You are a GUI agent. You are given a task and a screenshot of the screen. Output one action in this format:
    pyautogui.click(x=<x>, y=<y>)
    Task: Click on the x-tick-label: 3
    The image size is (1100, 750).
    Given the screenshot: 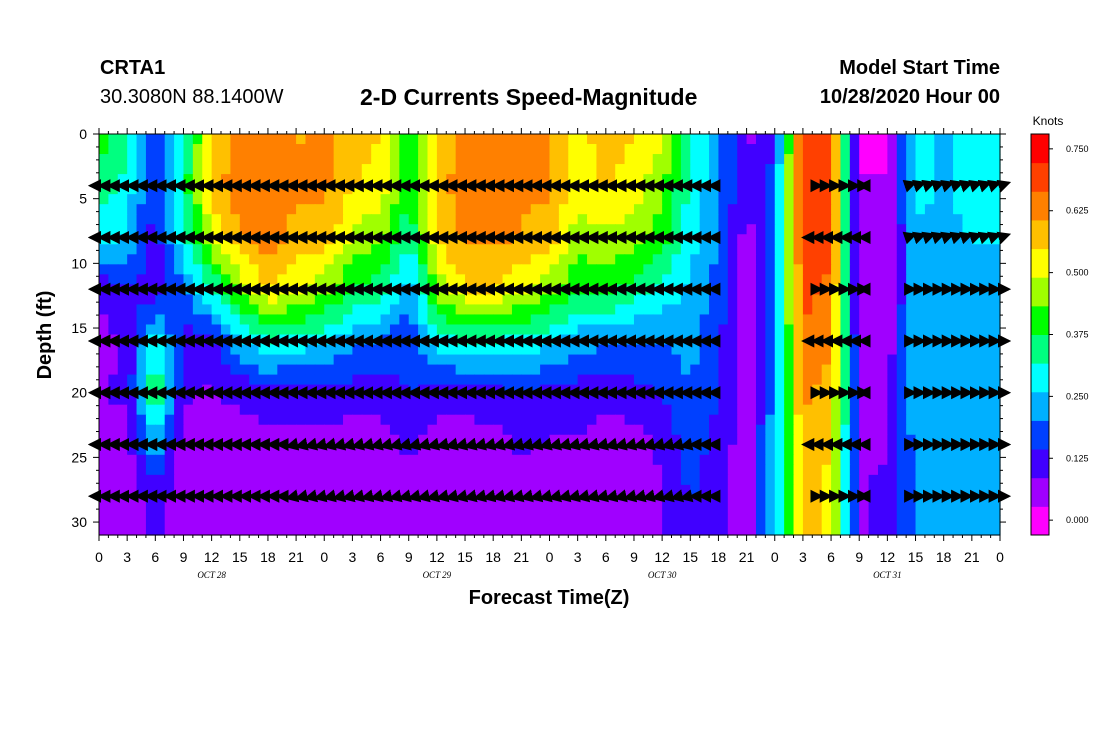 What is the action you would take?
    pyautogui.click(x=803, y=557)
    